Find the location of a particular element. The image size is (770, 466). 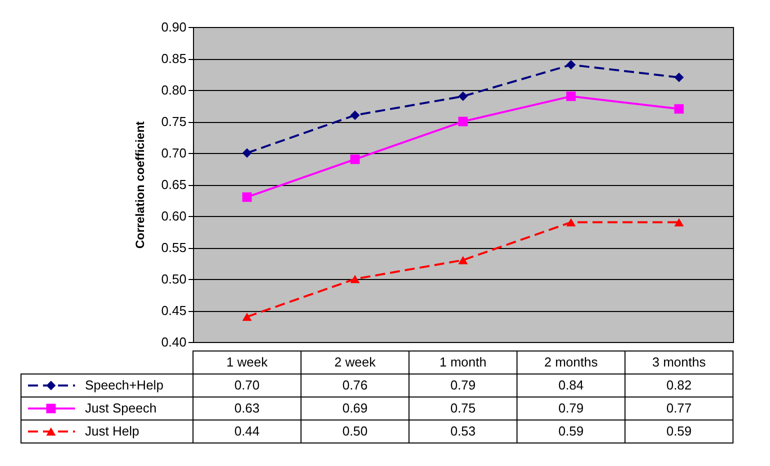

x-tick-label: 2 months is located at coordinates (571, 362).